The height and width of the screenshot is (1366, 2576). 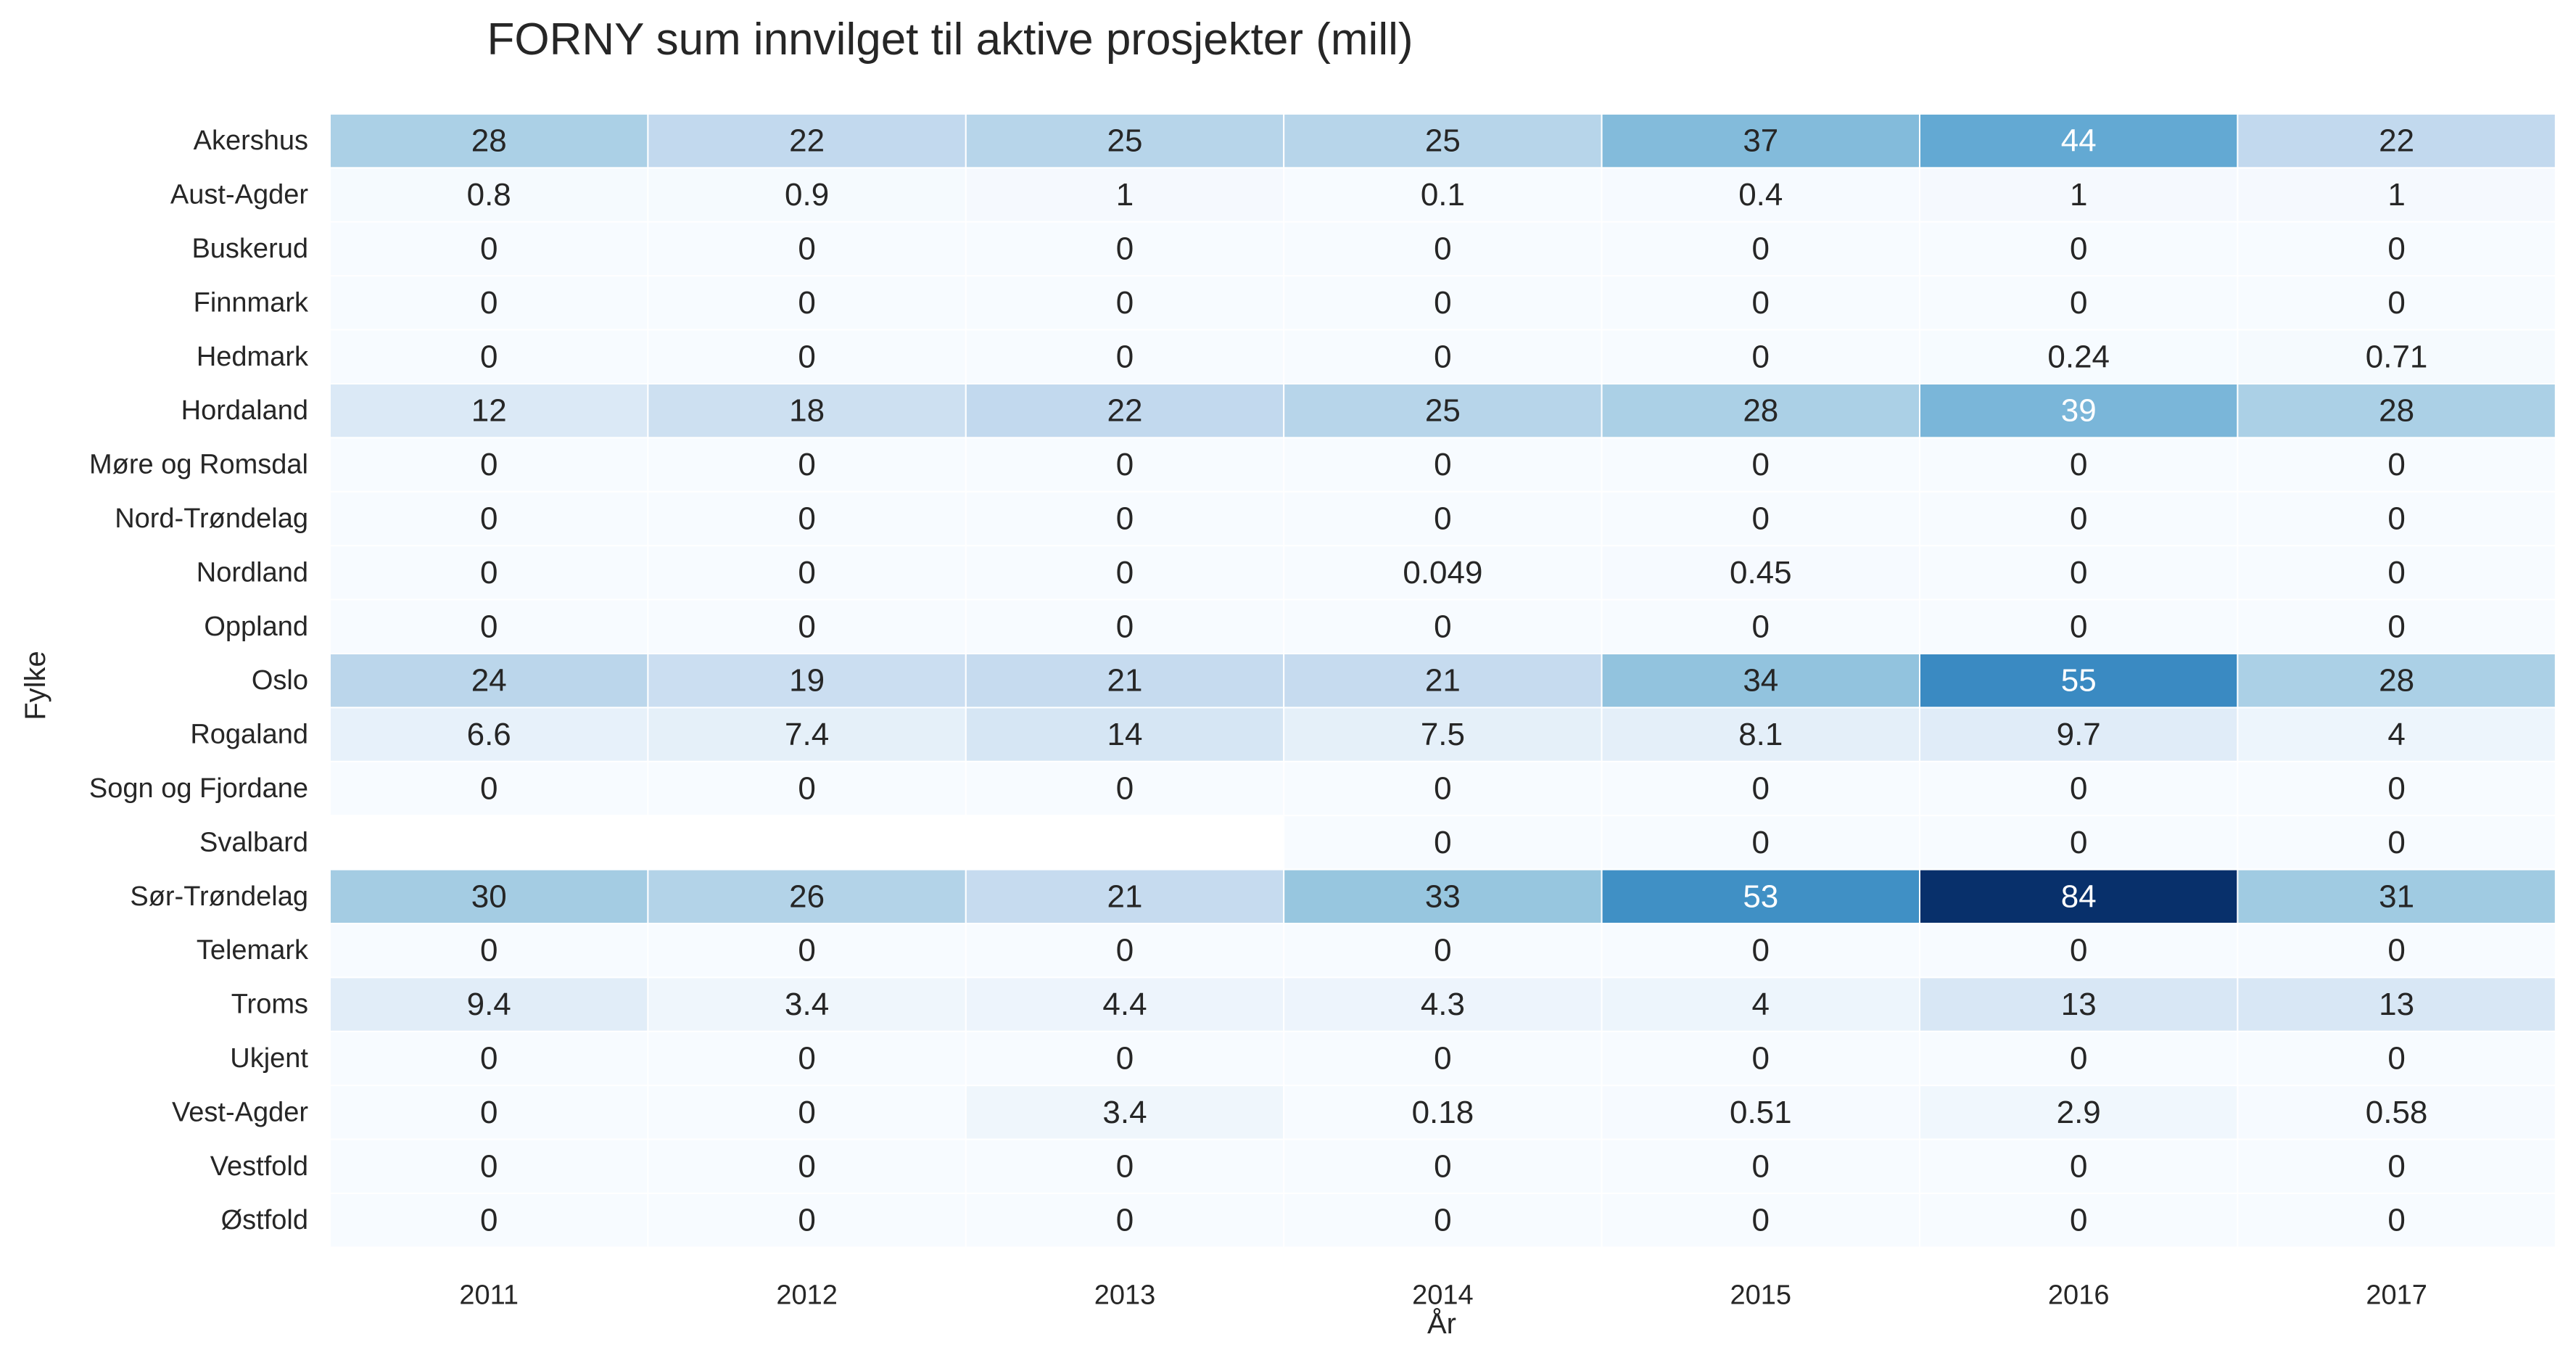 I want to click on cell-value-label: 9.4, so click(x=489, y=1005).